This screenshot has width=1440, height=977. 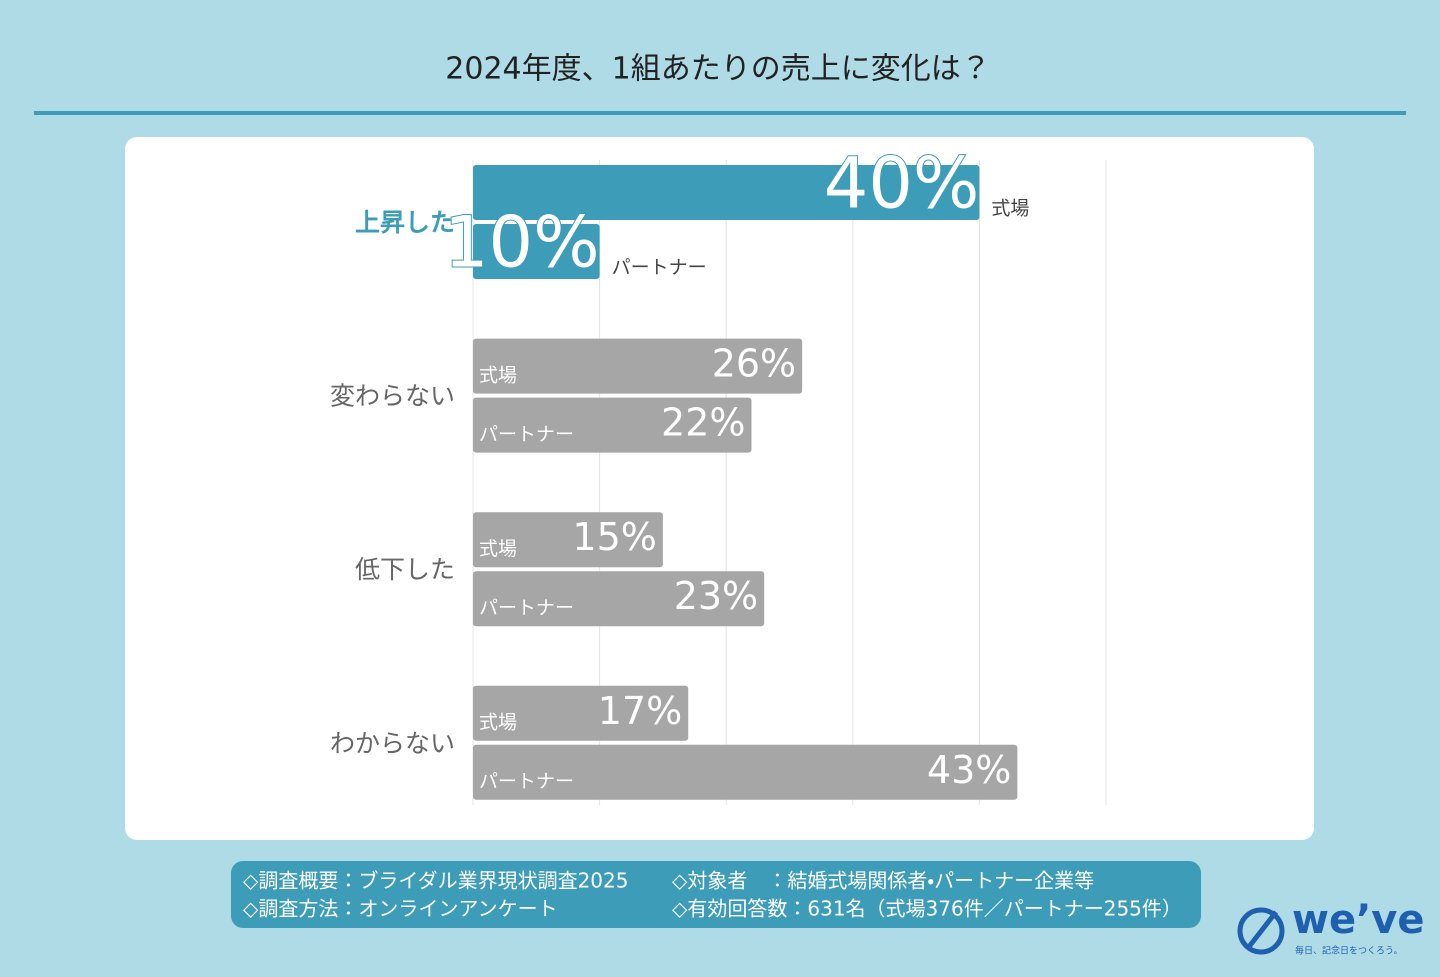 I want to click on category-label: 上昇した, so click(x=405, y=222).